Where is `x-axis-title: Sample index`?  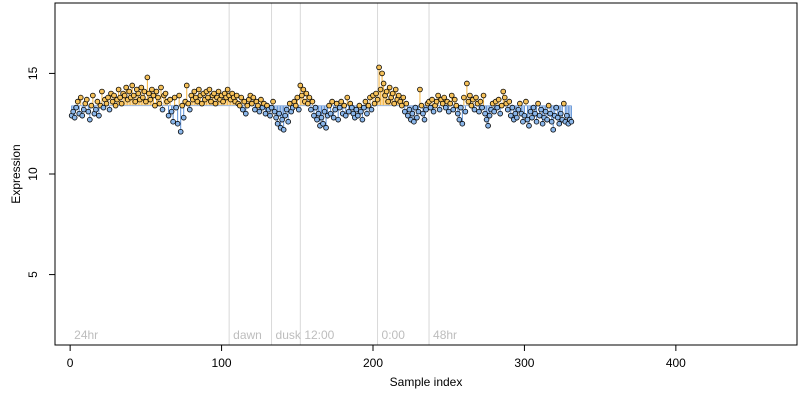
x-axis-title: Sample index is located at coordinates (426, 382).